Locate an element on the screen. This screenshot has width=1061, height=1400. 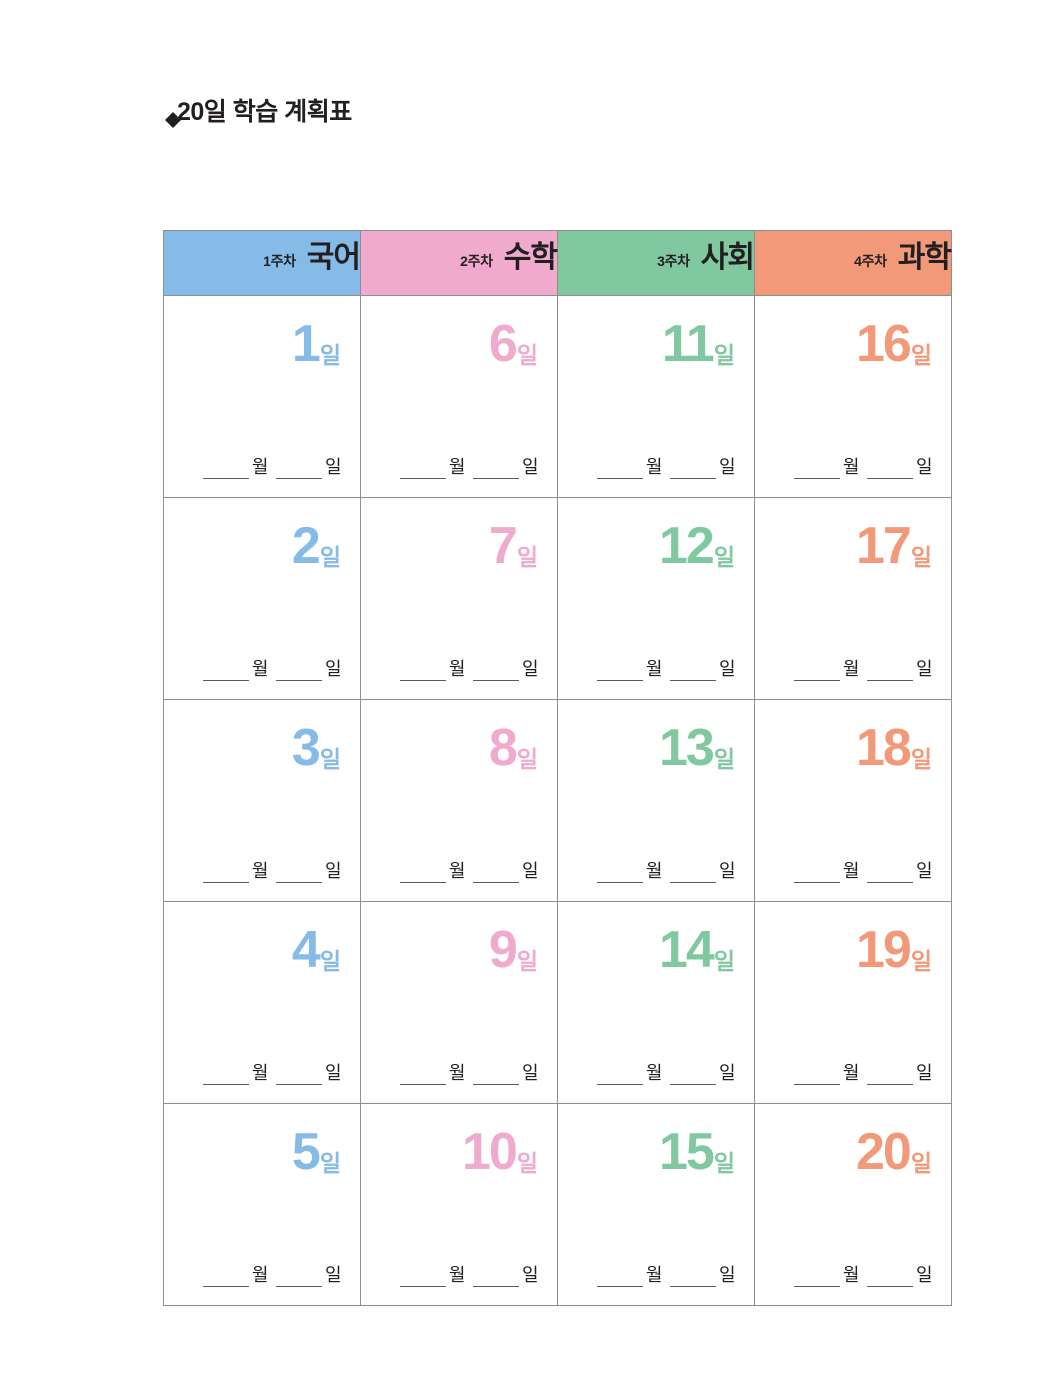
day-number: 6 is located at coordinates (503, 344).